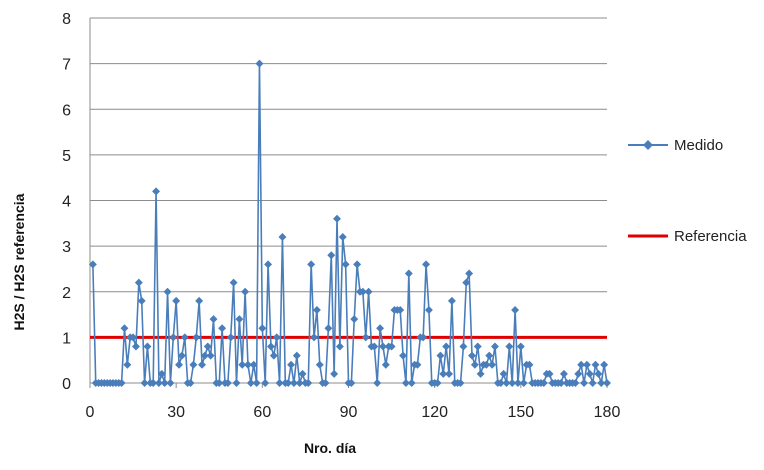 This screenshot has height=470, width=764. I want to click on y-tick-labels: 0 1 2 3 4 5 6 7 8, so click(66, 202).